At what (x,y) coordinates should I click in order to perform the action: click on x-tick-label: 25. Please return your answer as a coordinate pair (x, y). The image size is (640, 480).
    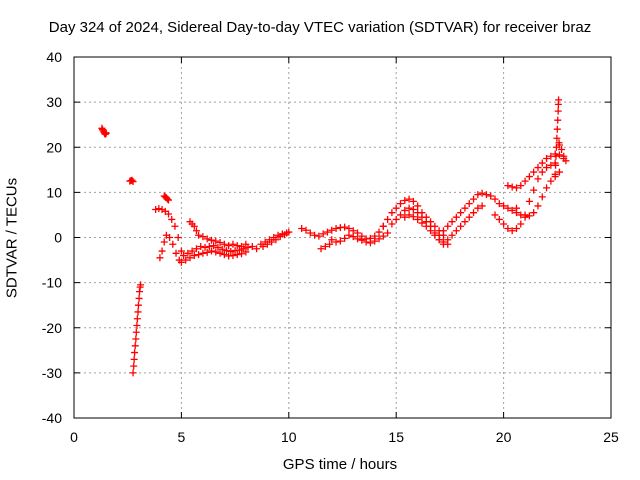
    Looking at the image, I should click on (611, 437).